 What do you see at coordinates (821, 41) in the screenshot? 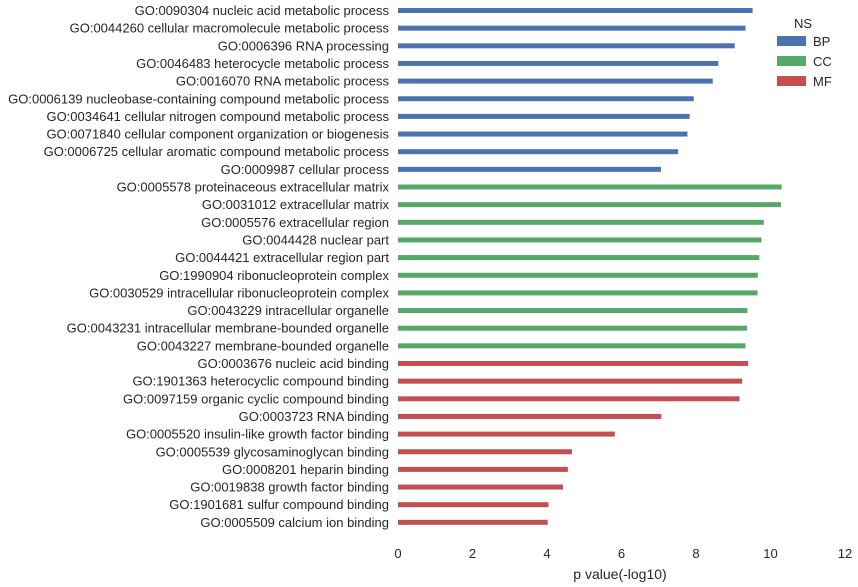
I see `legend-label-bp: BP` at bounding box center [821, 41].